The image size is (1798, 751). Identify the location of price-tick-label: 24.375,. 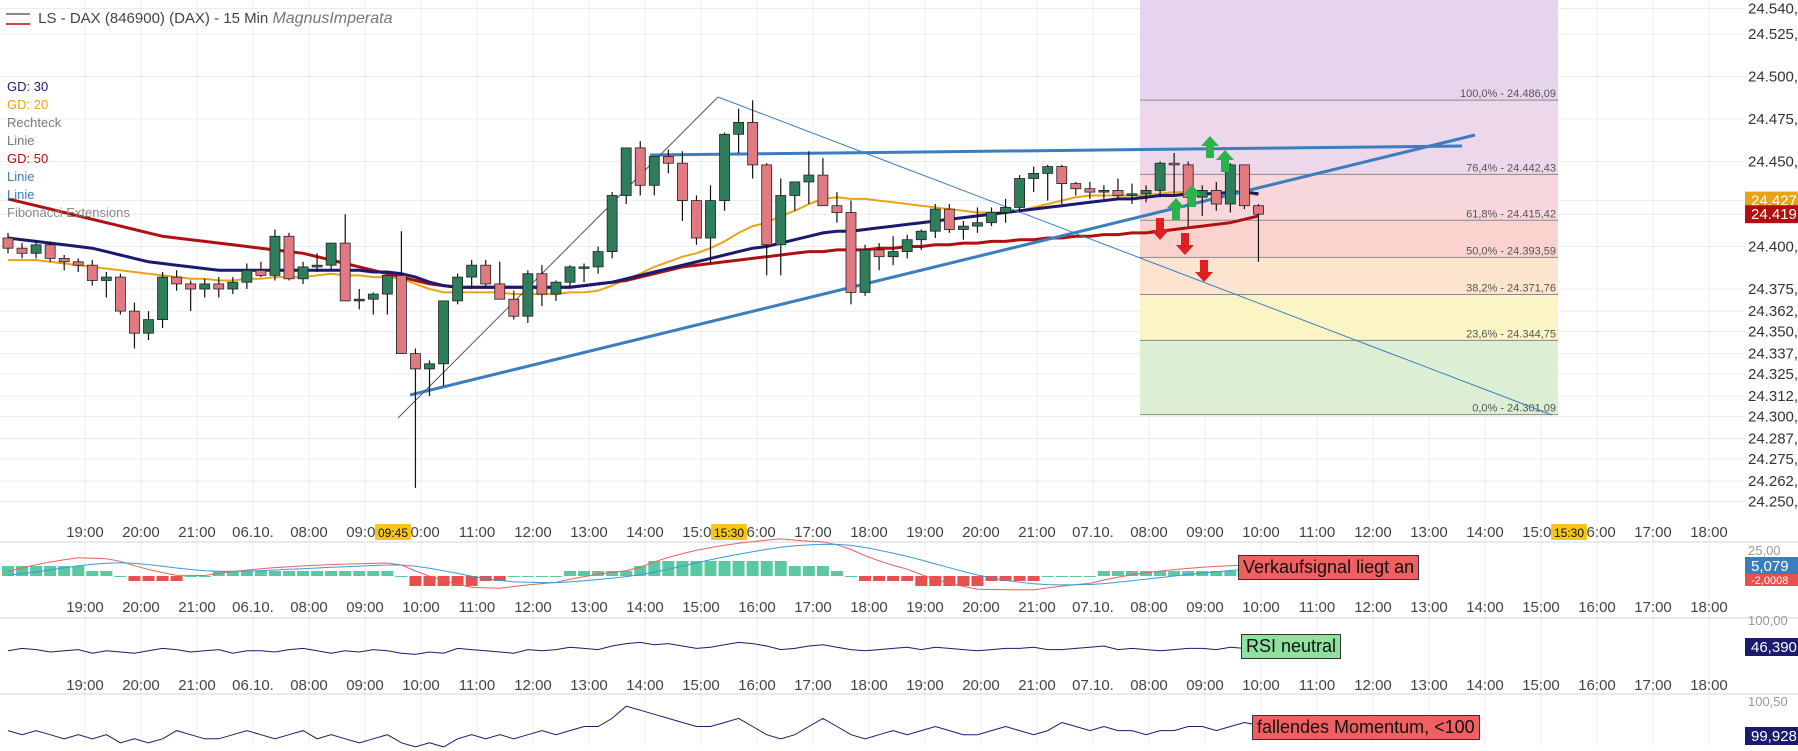
(1773, 289).